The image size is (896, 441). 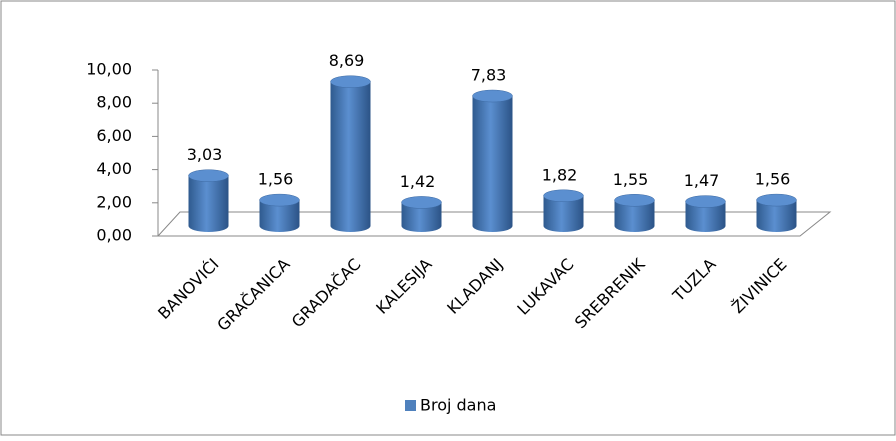 I want to click on legend-swatch, so click(x=410, y=405).